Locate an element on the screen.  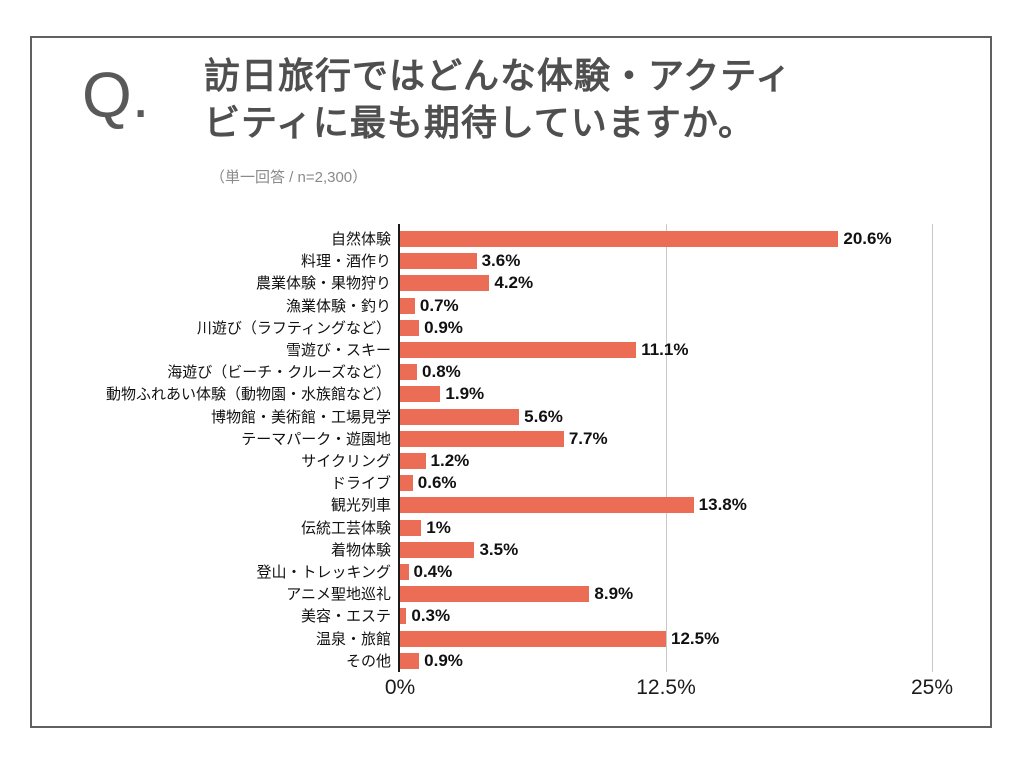
value-label: 20.6% is located at coordinates (867, 238).